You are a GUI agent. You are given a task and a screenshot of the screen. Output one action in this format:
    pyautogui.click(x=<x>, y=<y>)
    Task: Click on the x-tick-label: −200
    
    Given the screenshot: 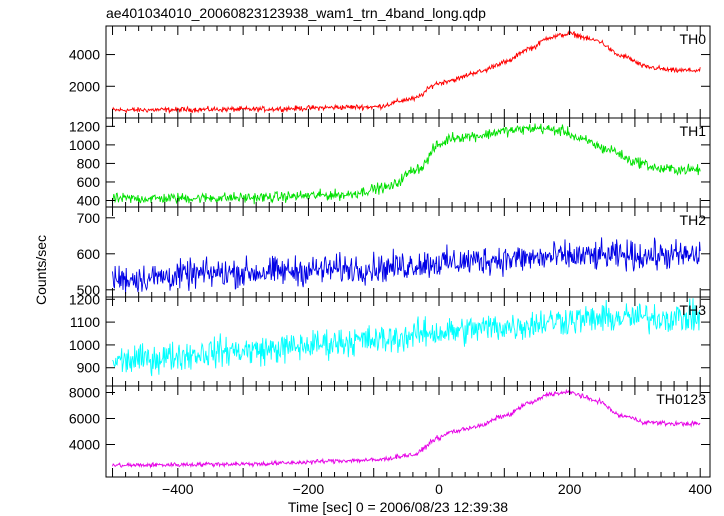 What is the action you would take?
    pyautogui.click(x=309, y=489)
    